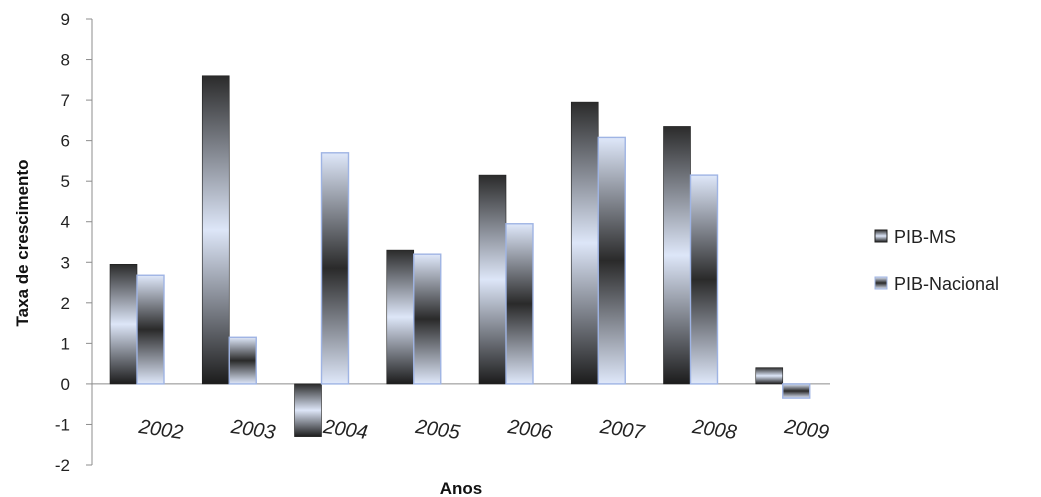 This screenshot has width=1041, height=497. I want to click on bar-pib-nacional-2008, so click(704, 279).